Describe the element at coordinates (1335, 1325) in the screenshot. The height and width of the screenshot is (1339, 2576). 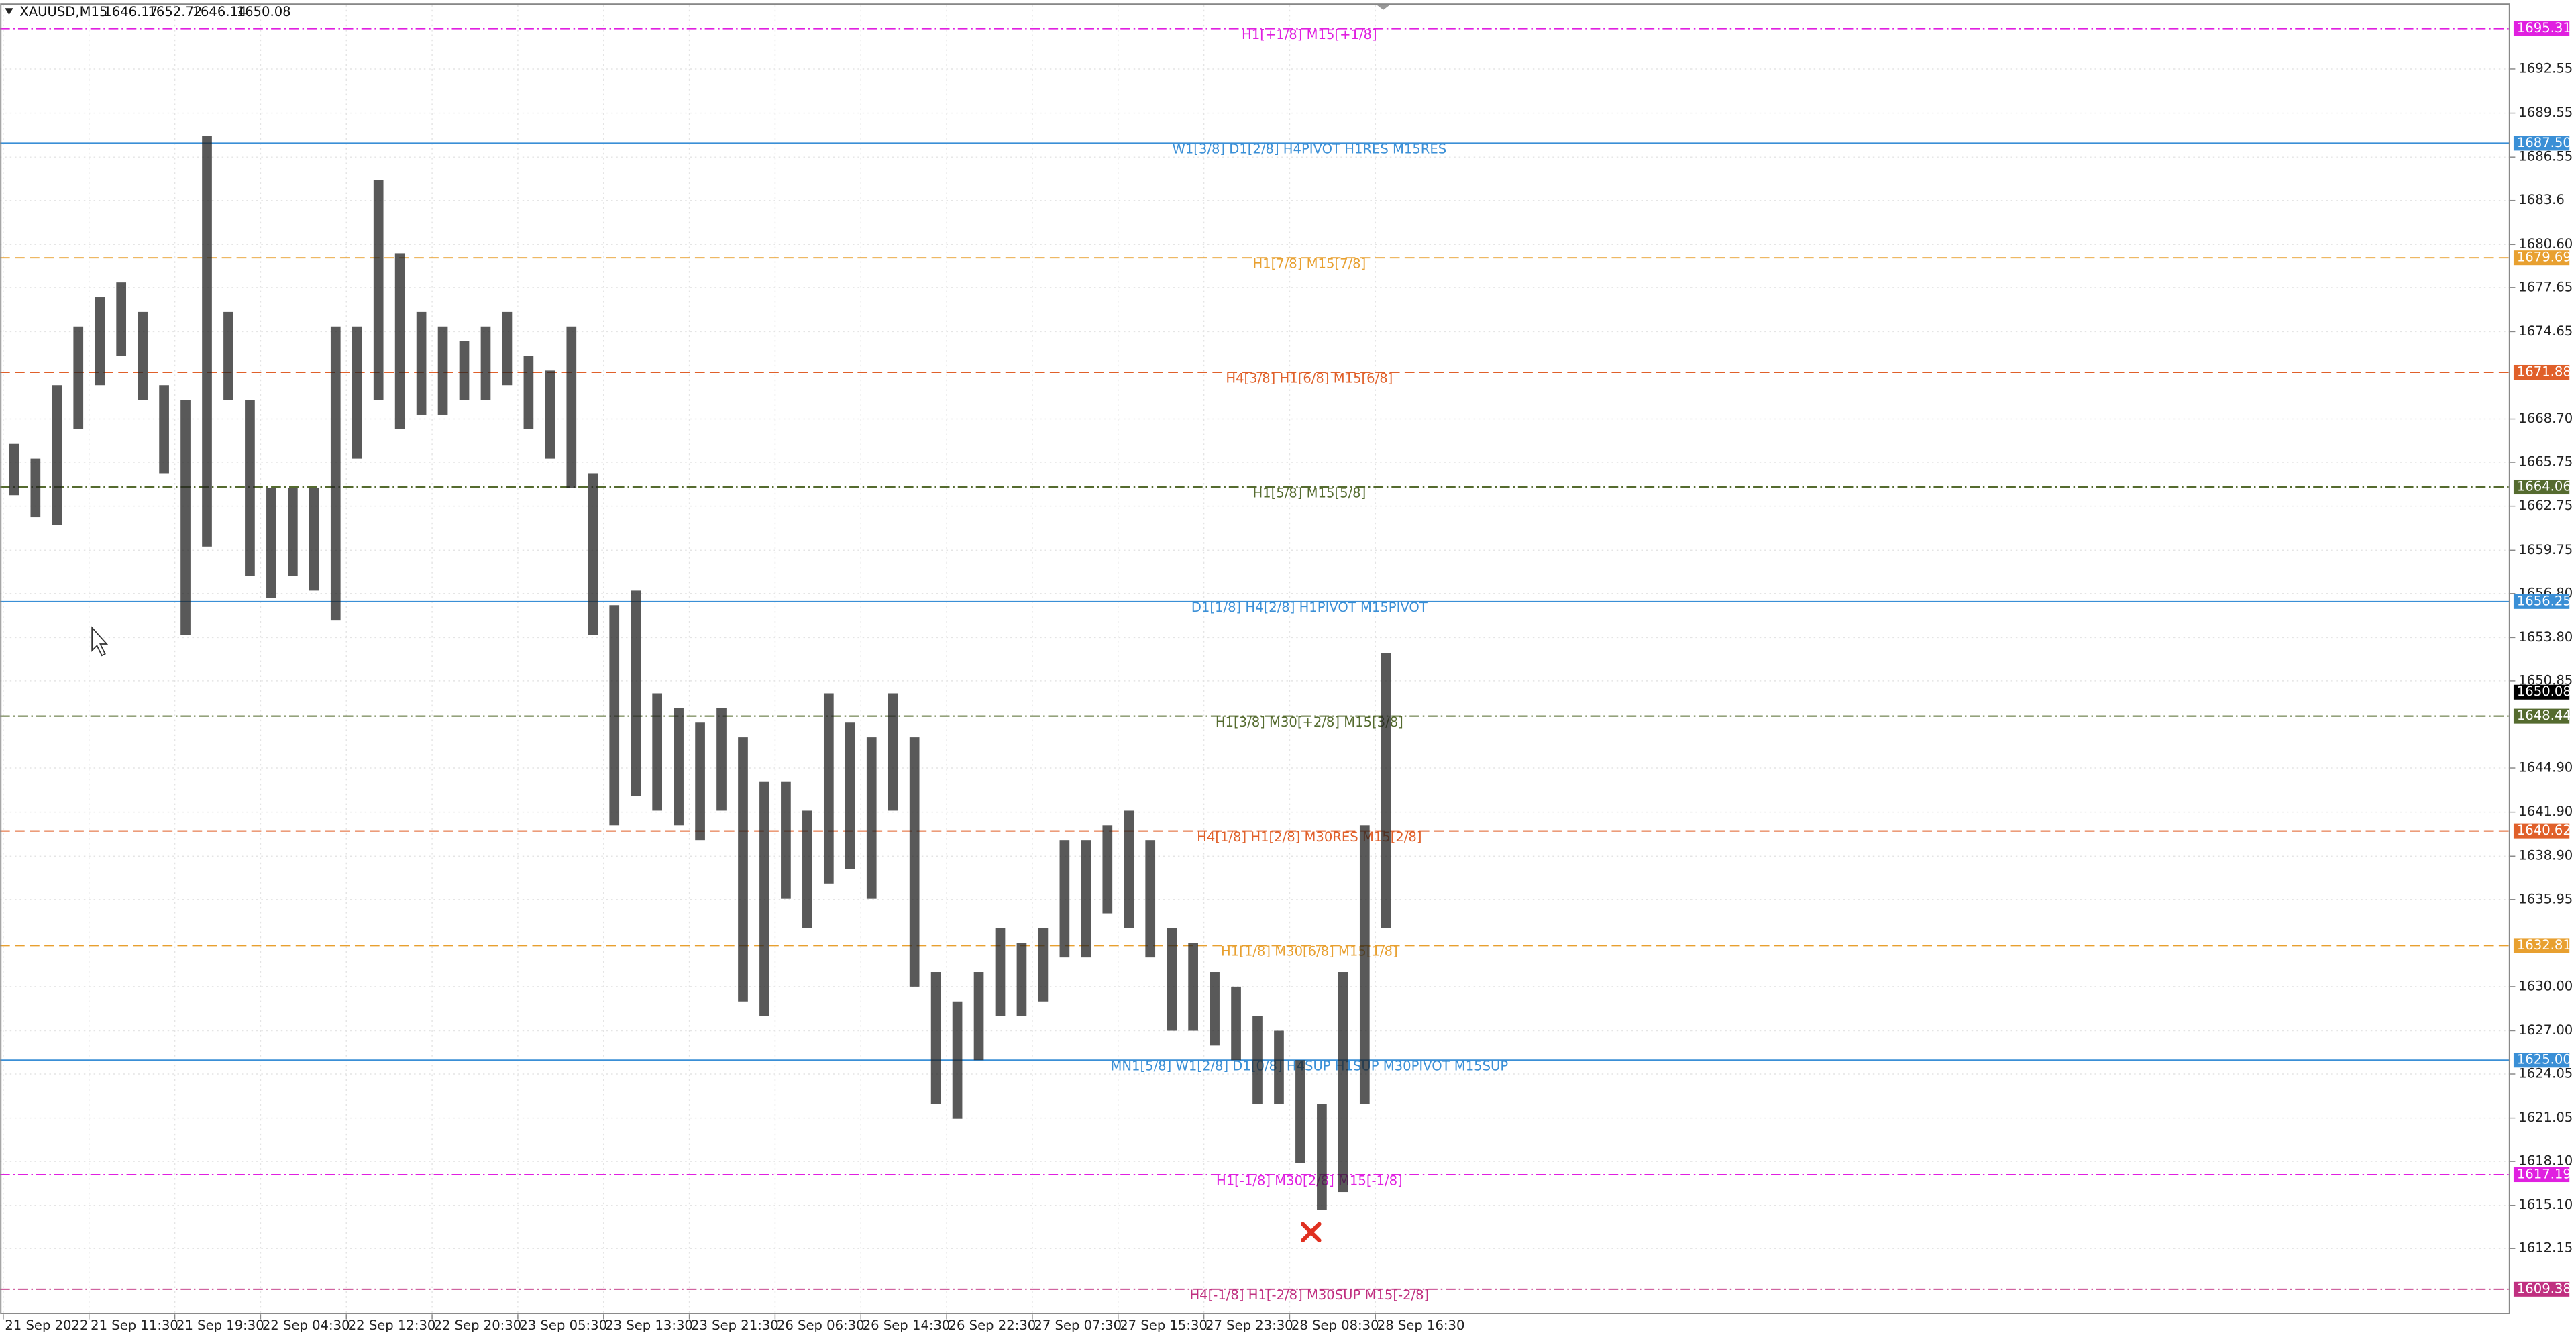
I see `x-tick-label: 28 Sep 08:30` at that location.